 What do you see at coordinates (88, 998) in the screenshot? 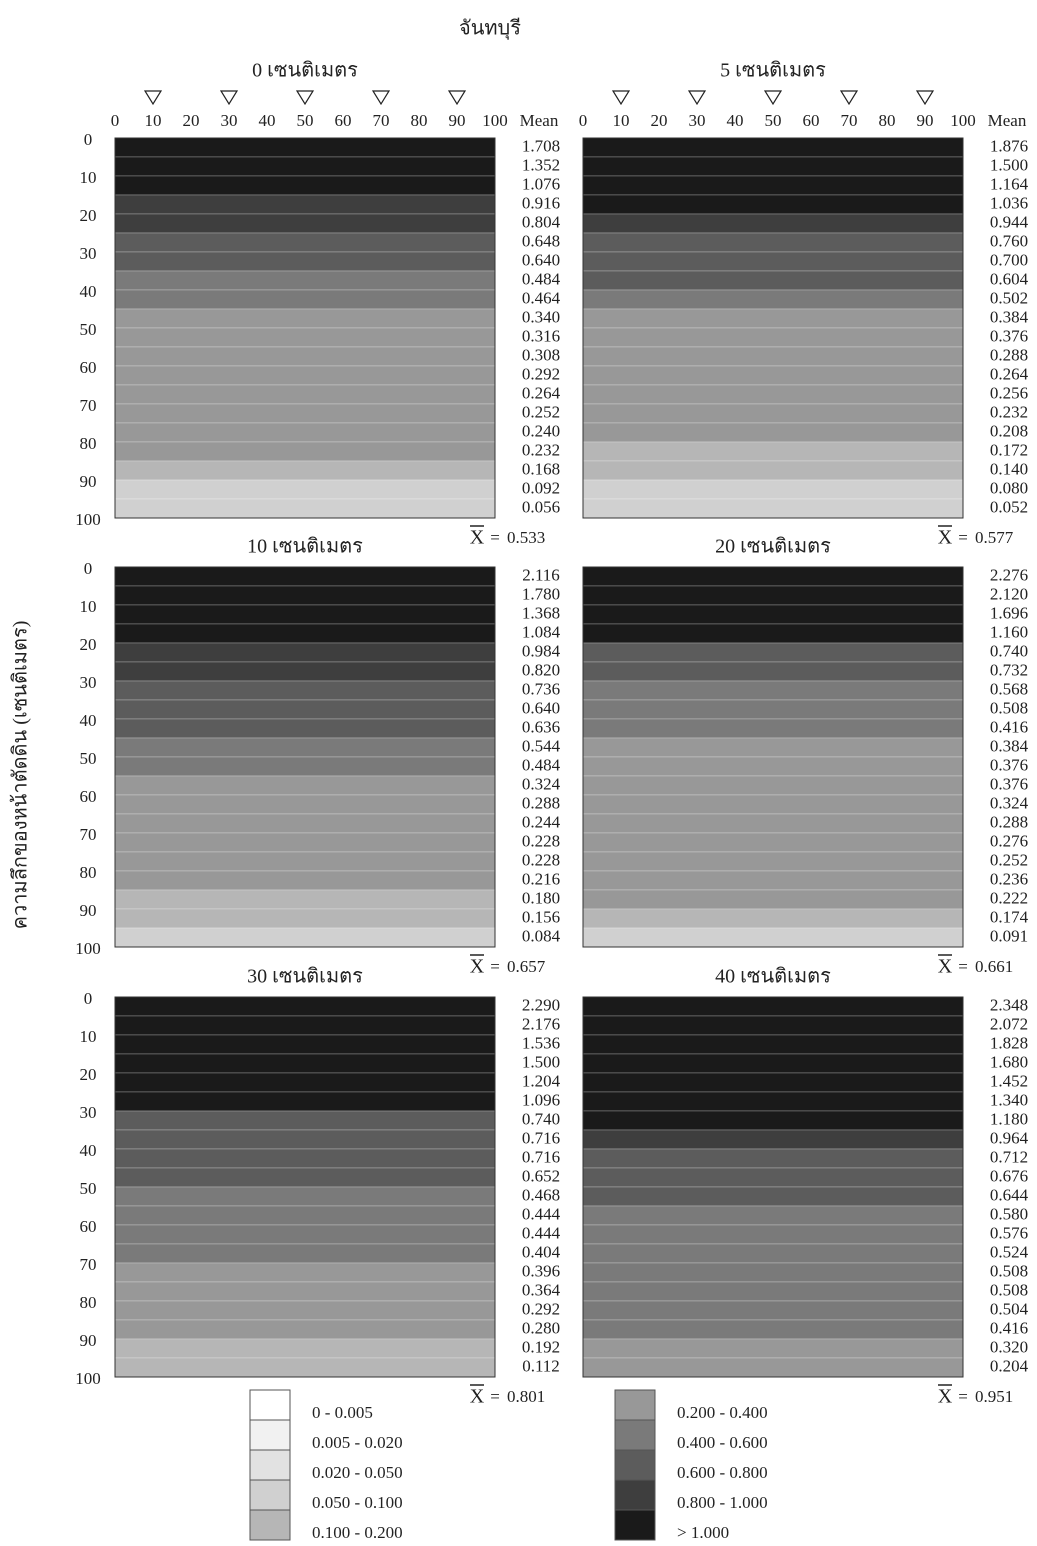
I see `y-tick-label: 0` at bounding box center [88, 998].